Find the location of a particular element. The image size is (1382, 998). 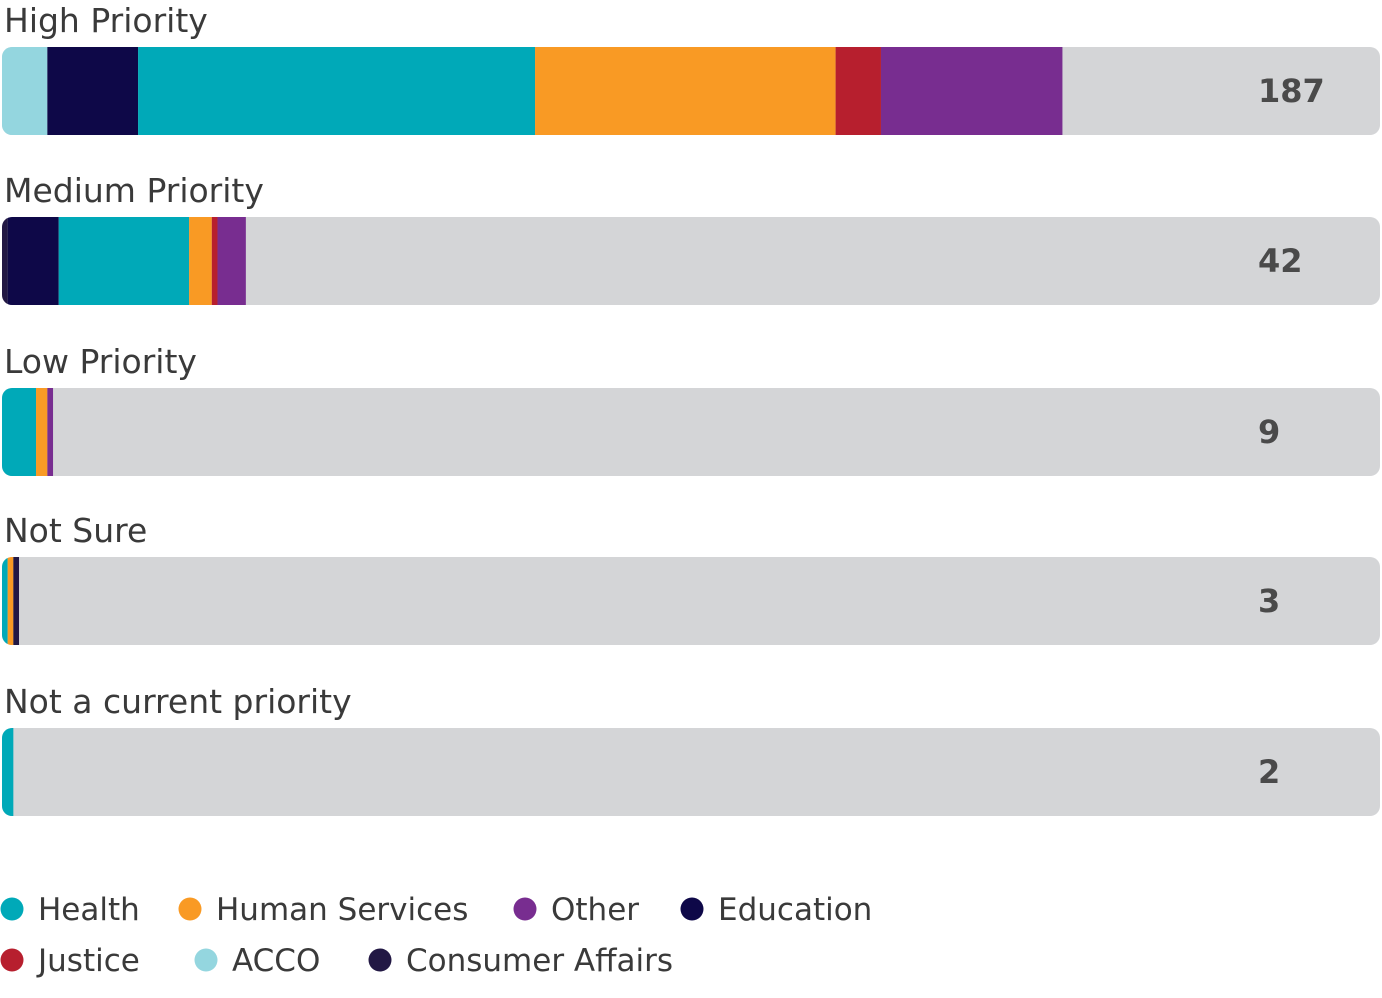

legend-label: Human Services is located at coordinates (342, 910).